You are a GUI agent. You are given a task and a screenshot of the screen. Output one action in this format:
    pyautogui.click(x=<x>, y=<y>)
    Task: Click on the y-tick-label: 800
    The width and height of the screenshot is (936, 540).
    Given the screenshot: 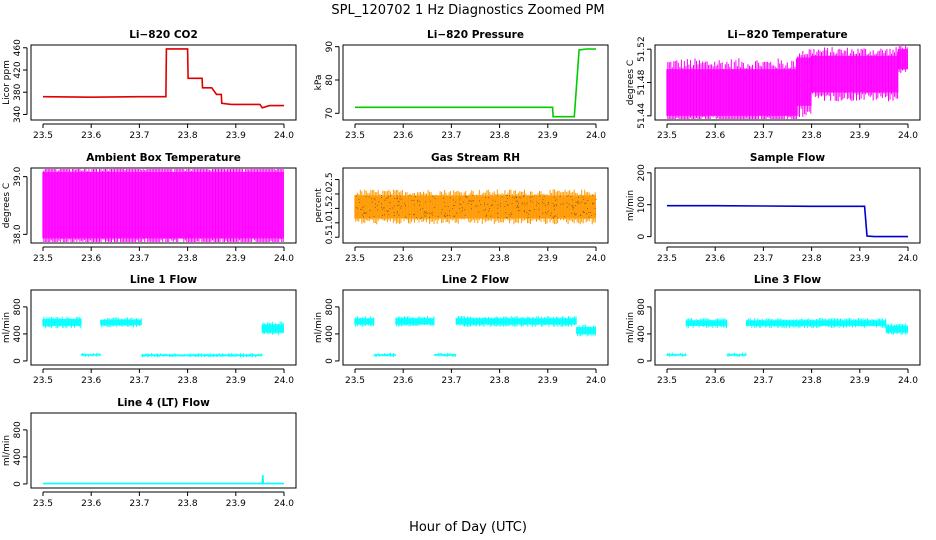 What is the action you would take?
    pyautogui.click(x=642, y=306)
    